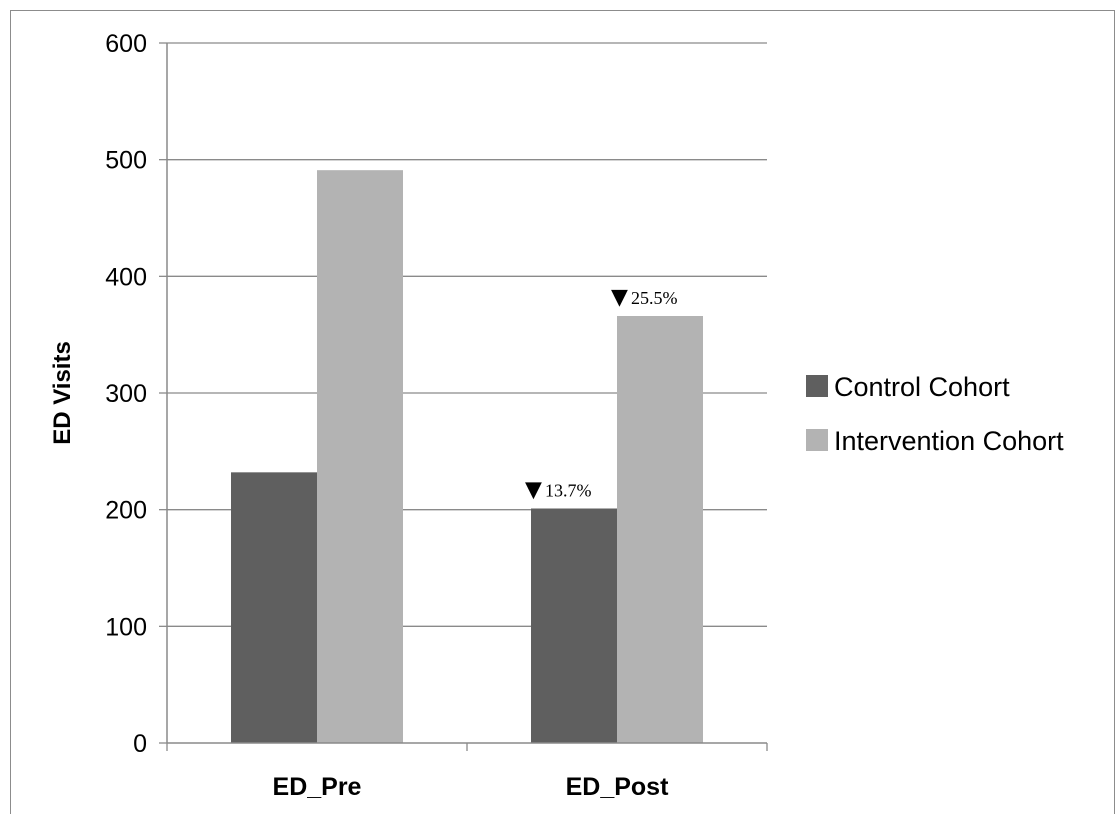 This screenshot has width=1117, height=816. Describe the element at coordinates (126, 511) in the screenshot. I see `y-tick-label: 200` at that location.